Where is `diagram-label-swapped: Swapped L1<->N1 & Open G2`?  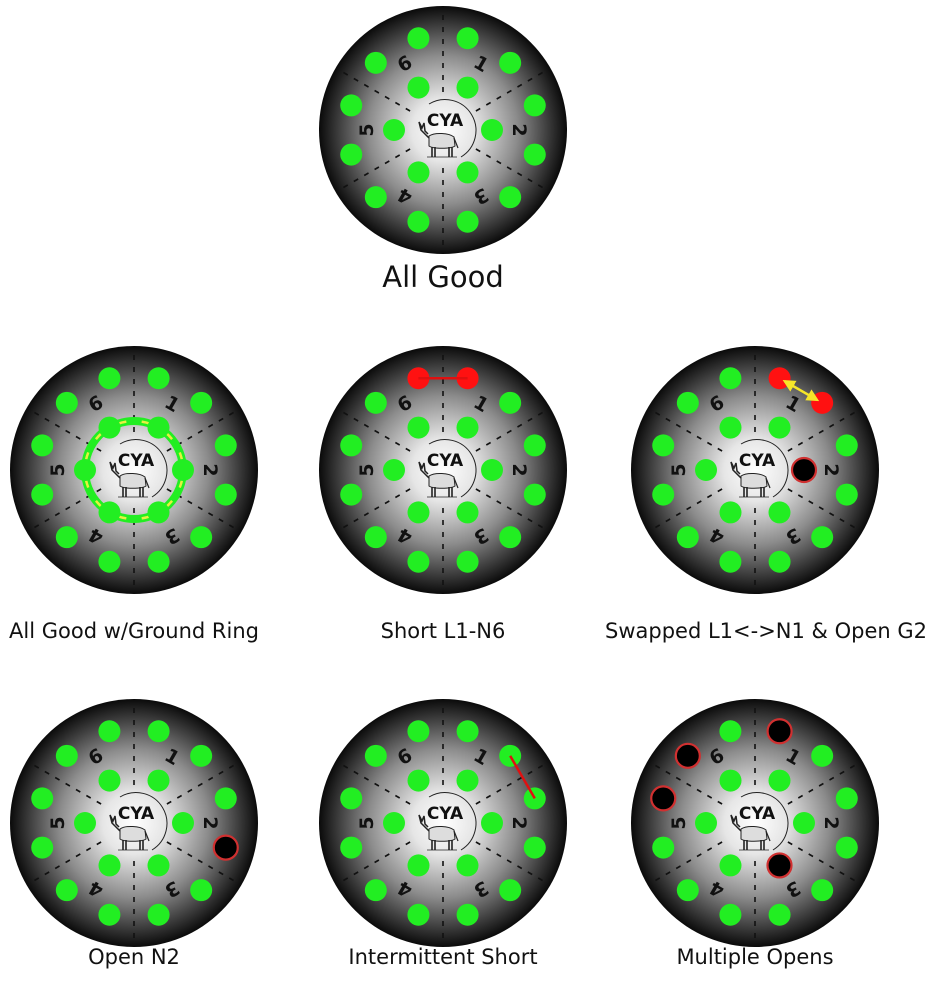 diagram-label-swapped: Swapped L1<->N1 & Open G2 is located at coordinates (766, 631).